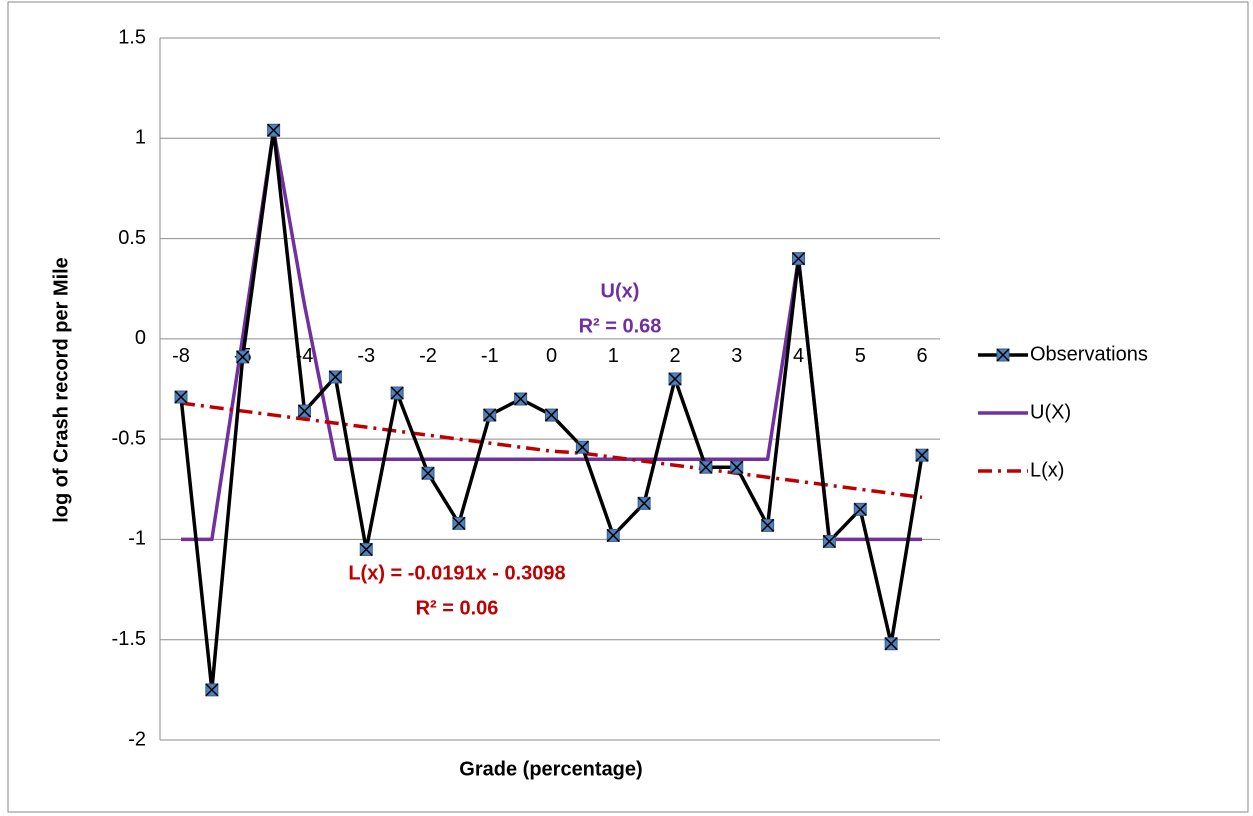 The width and height of the screenshot is (1253, 816). Describe the element at coordinates (620, 326) in the screenshot. I see `annotation: R² = 0.68` at that location.